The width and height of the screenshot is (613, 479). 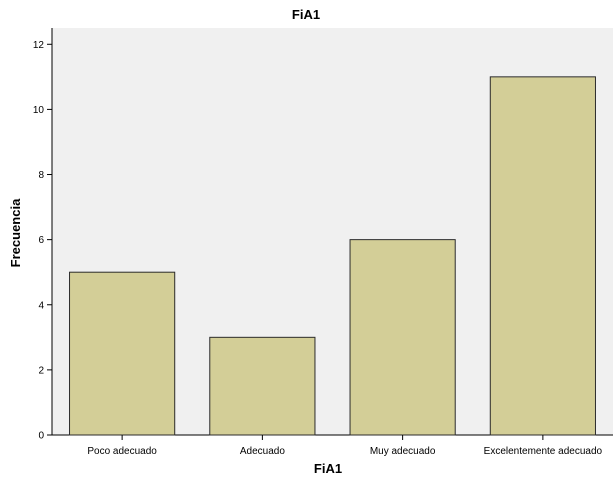 I want to click on y-tick-label: 10, so click(x=39, y=110).